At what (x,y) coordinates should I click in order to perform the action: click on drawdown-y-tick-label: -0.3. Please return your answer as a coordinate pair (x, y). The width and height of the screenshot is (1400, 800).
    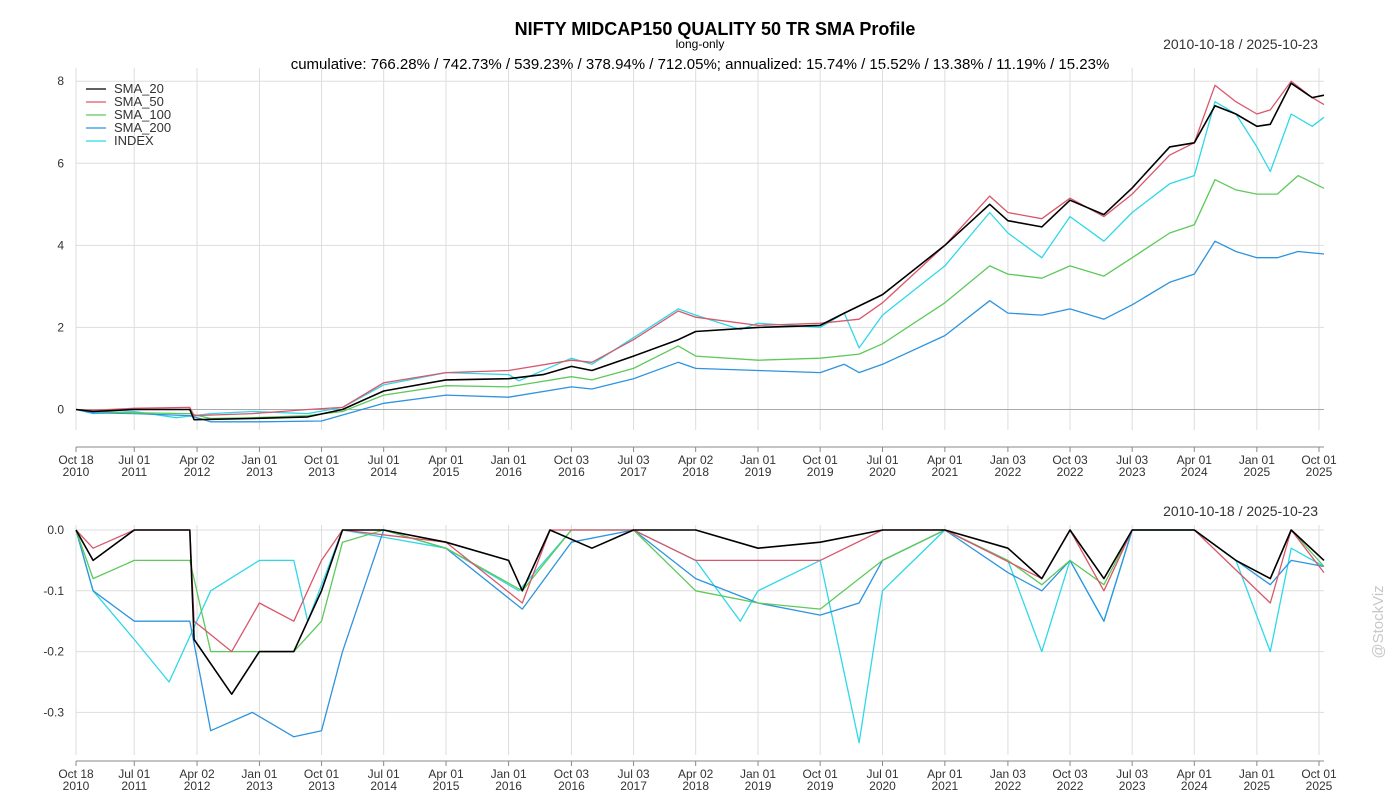
    Looking at the image, I should click on (53, 712).